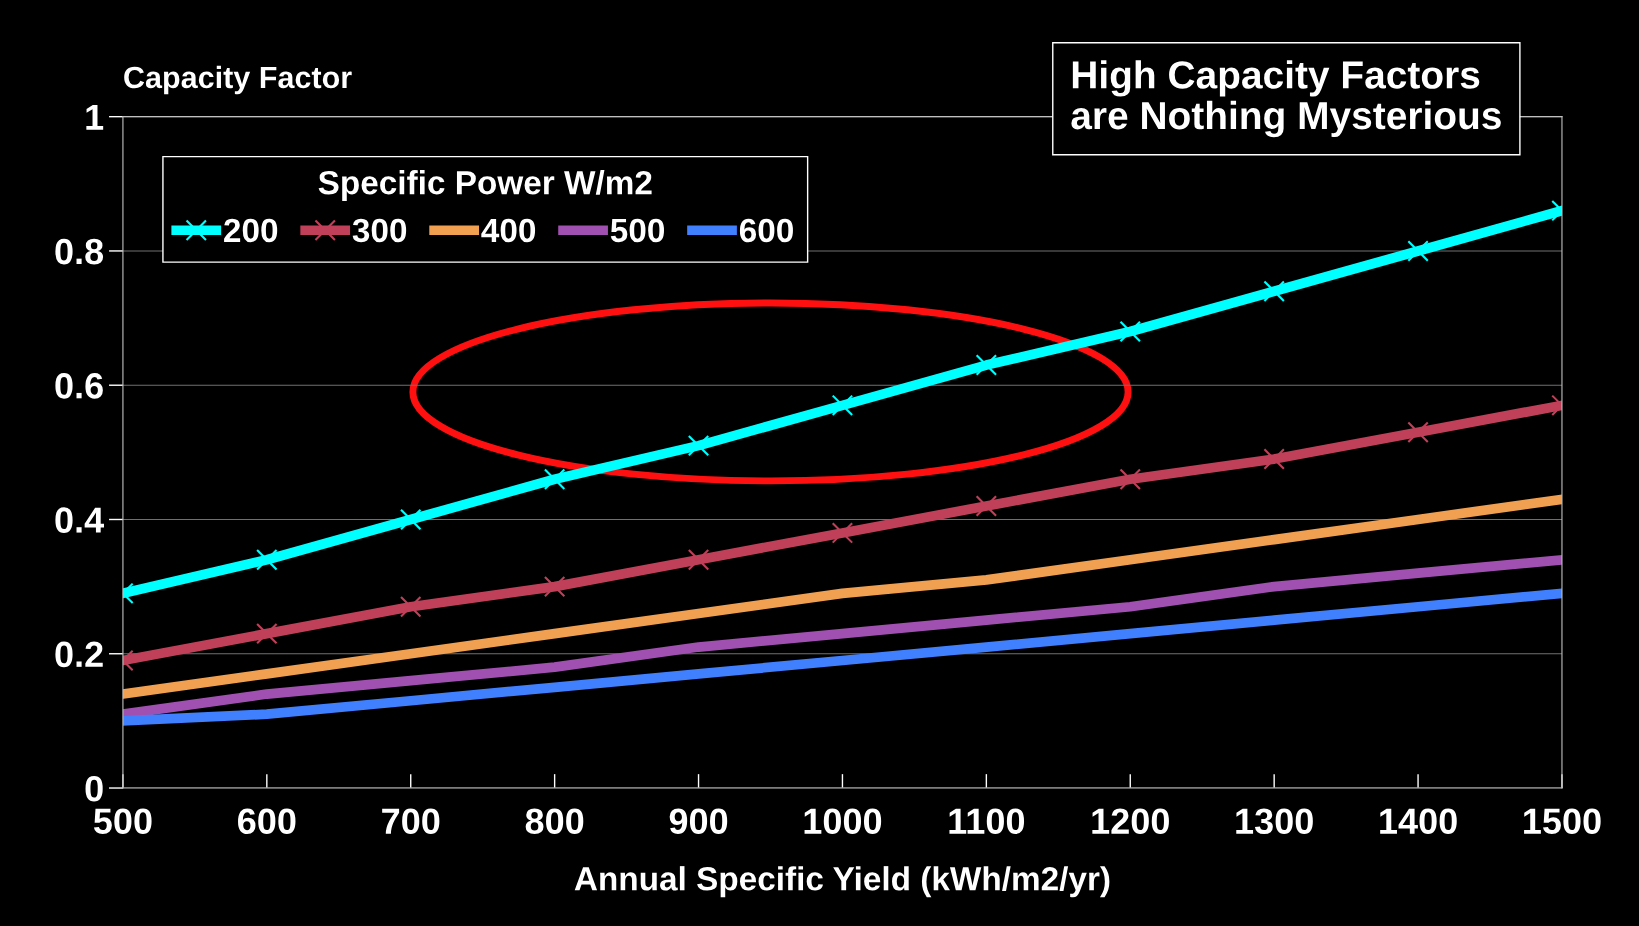  Describe the element at coordinates (122, 821) in the screenshot. I see `x-tick-label: 500` at that location.